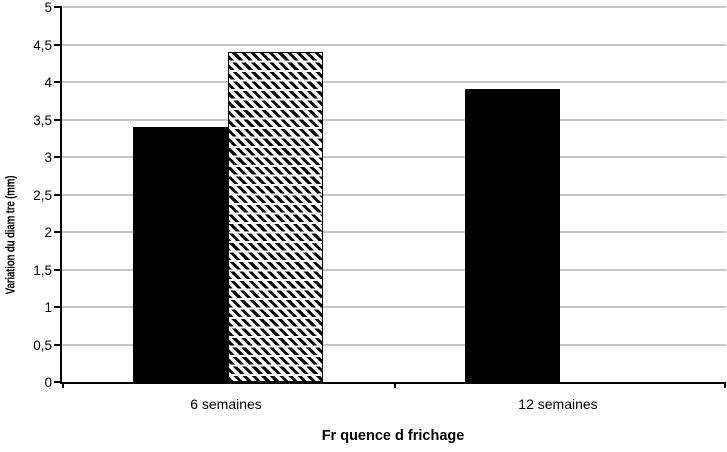 The image size is (727, 452). I want to click on y-tick-label: 0, so click(48, 382).